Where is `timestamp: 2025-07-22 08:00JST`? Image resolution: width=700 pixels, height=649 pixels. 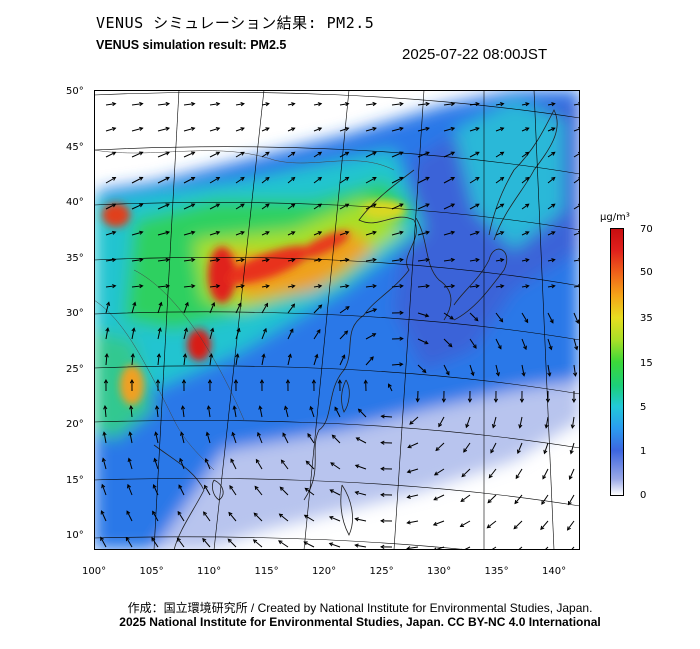
timestamp: 2025-07-22 08:00JST is located at coordinates (475, 54).